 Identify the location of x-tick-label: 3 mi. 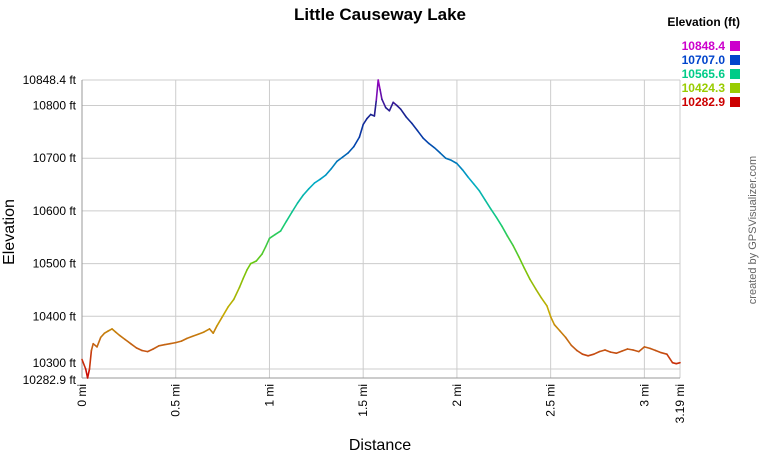
(644, 395).